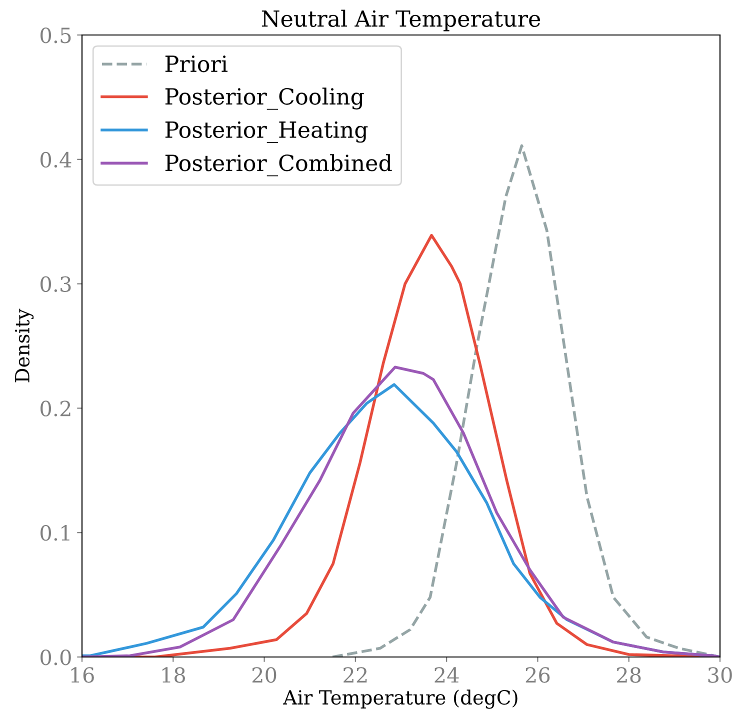 The width and height of the screenshot is (736, 716). Describe the element at coordinates (401, 21) in the screenshot. I see `chart-title: Neutral Air Temperature` at that location.